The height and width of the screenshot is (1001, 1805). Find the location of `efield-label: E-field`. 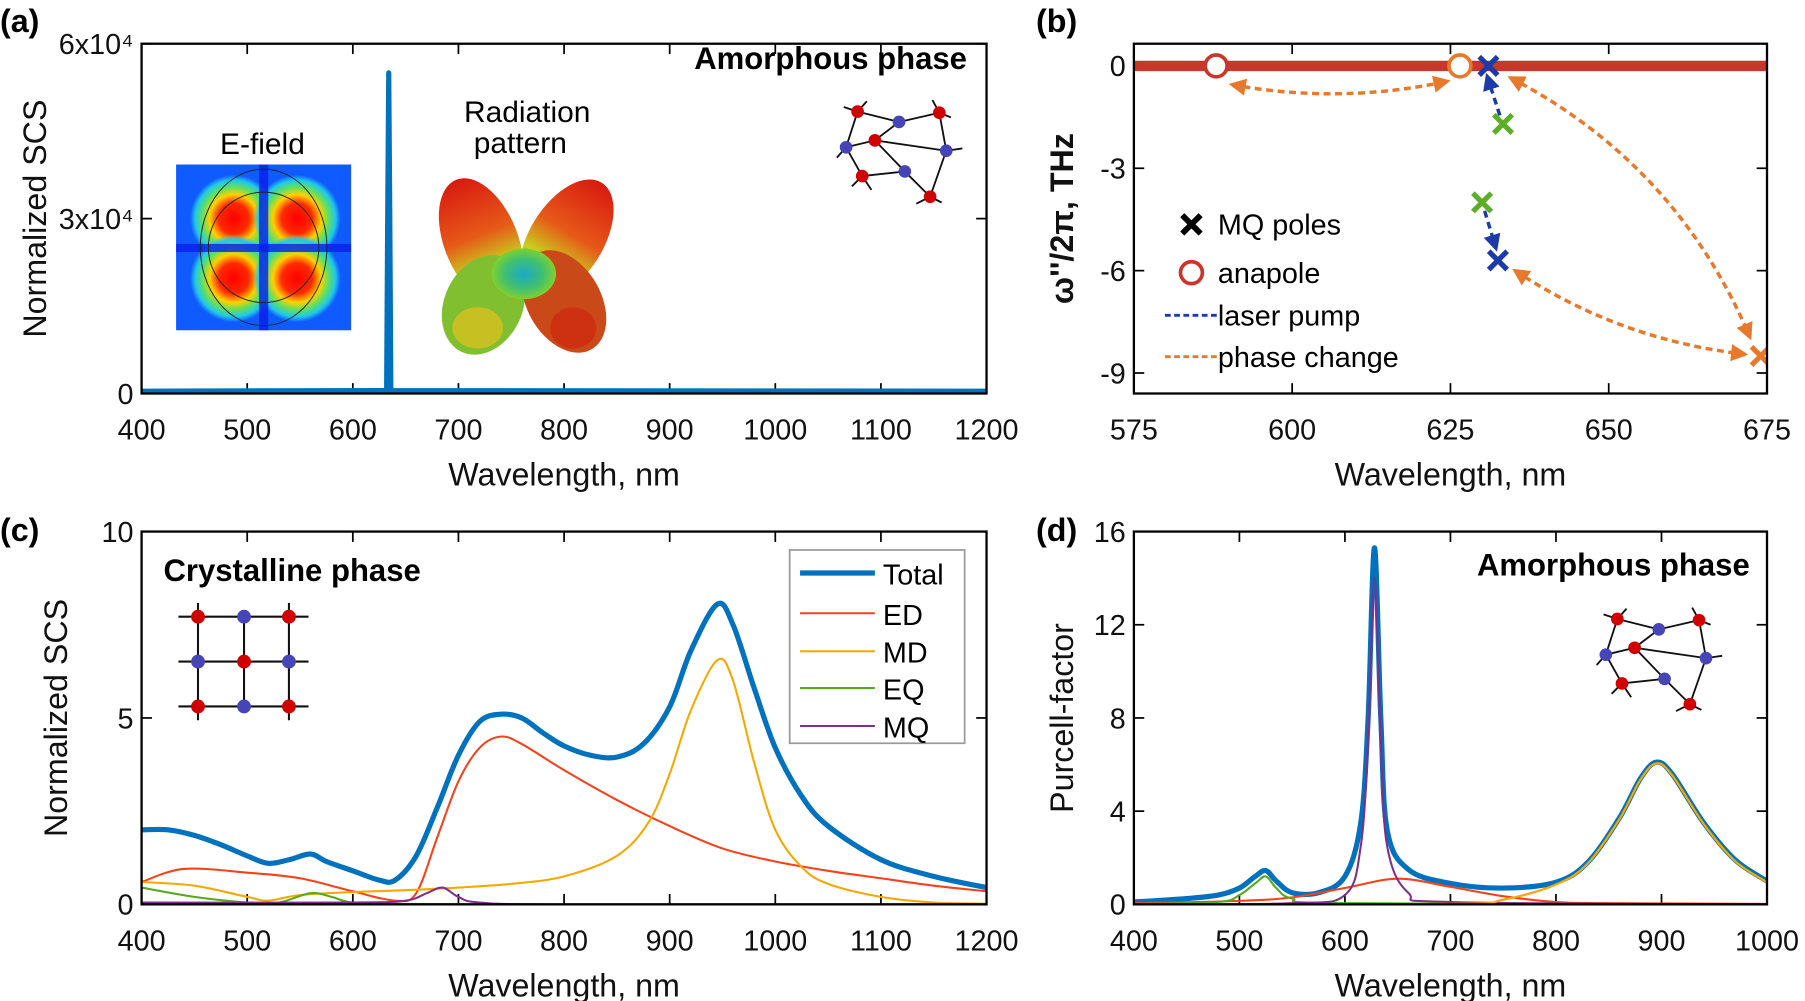

efield-label: E-field is located at coordinates (262, 144).